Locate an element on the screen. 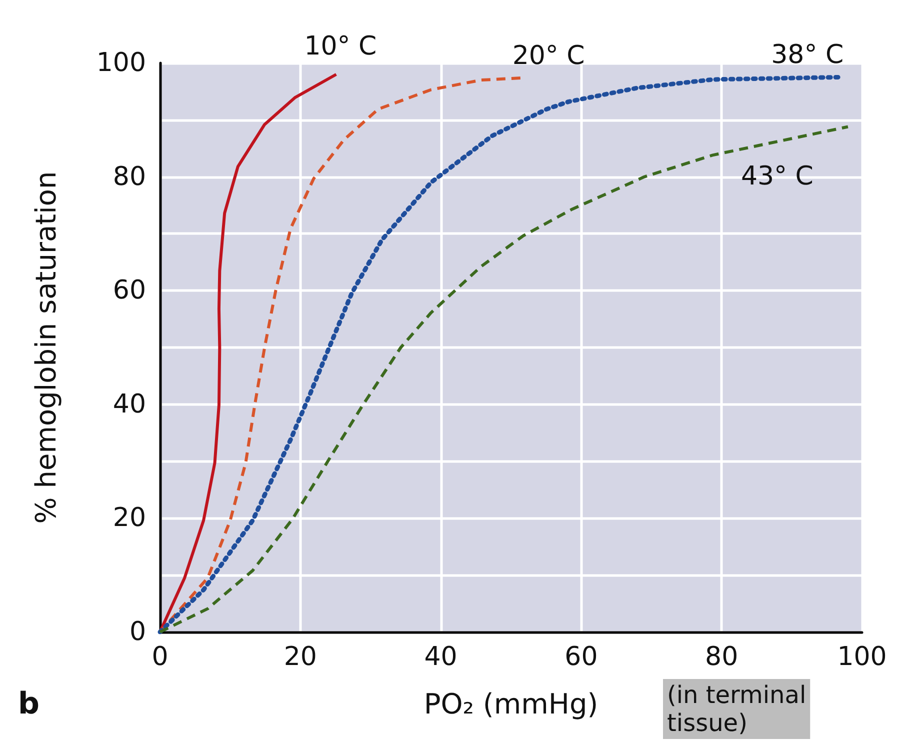 Image resolution: width=906 pixels, height=749 pixels. x-tick-label: 40 is located at coordinates (441, 657).